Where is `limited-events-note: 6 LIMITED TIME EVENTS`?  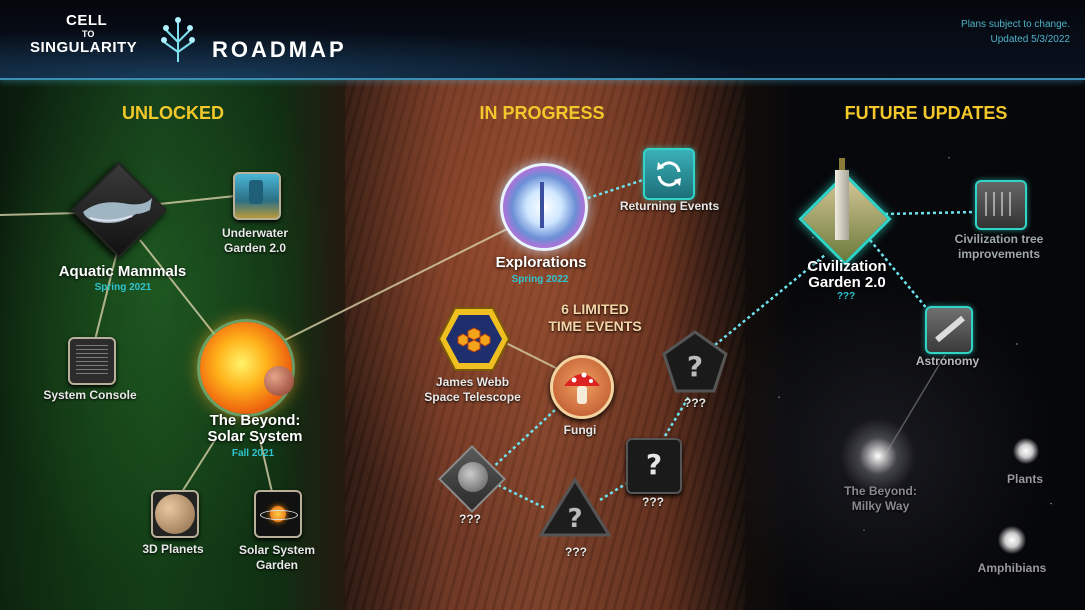 limited-events-note: 6 LIMITED TIME EVENTS is located at coordinates (595, 318).